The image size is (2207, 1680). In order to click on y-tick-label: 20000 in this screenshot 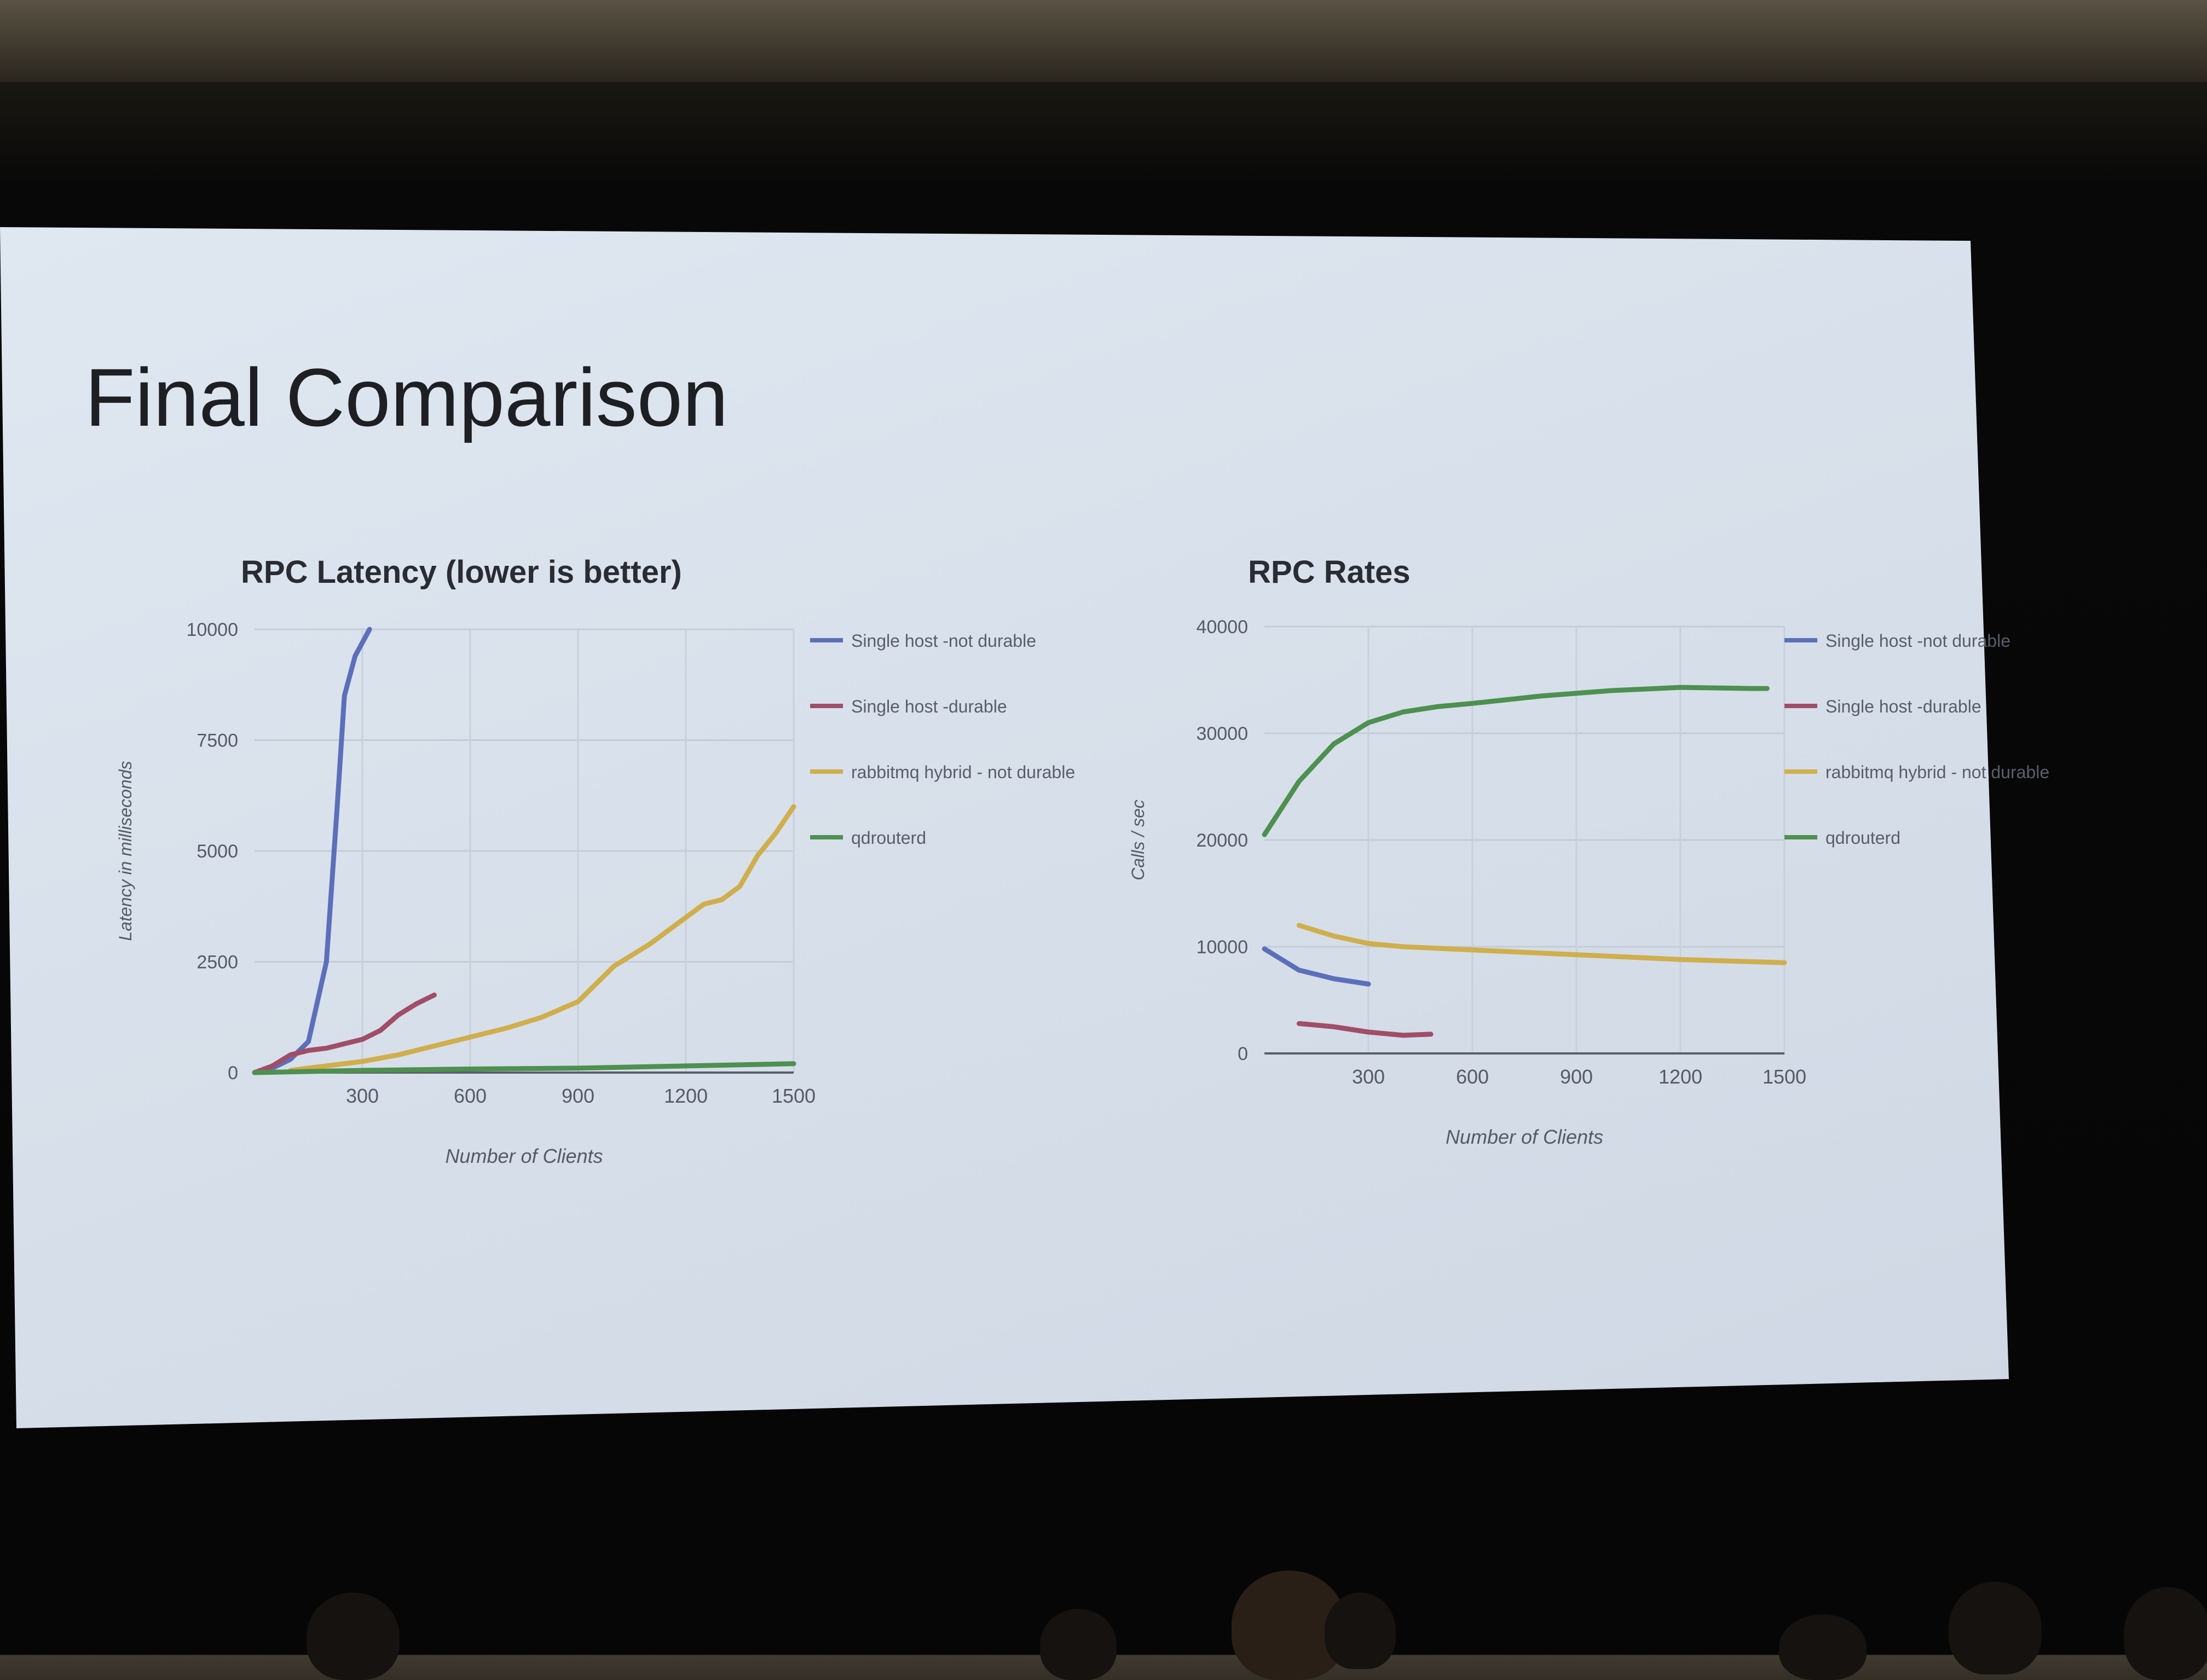, I will do `click(1222, 840)`.